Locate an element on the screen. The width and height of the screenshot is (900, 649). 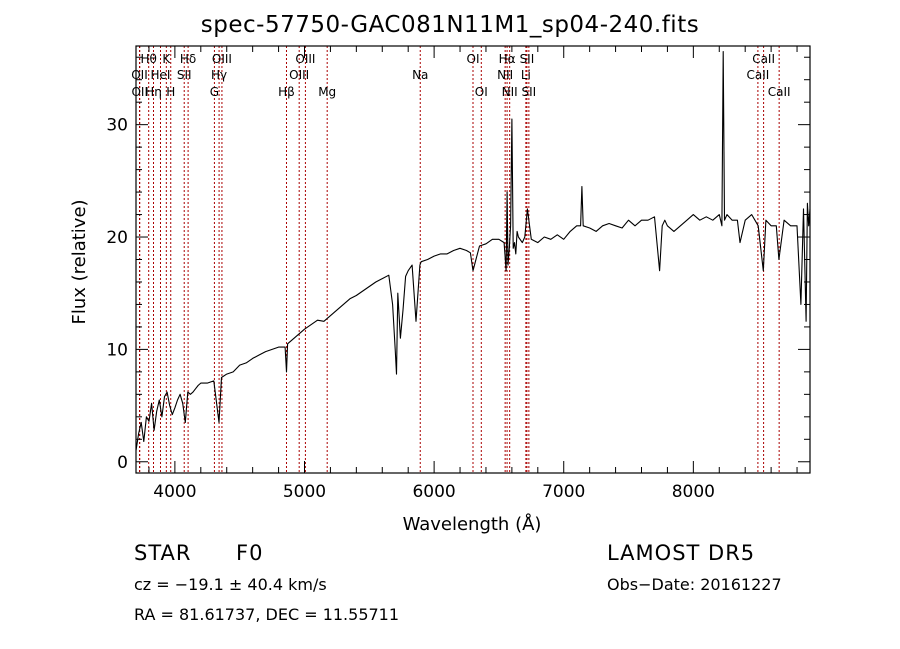
y-axis-label: Flux (relative) is located at coordinates (79, 261).